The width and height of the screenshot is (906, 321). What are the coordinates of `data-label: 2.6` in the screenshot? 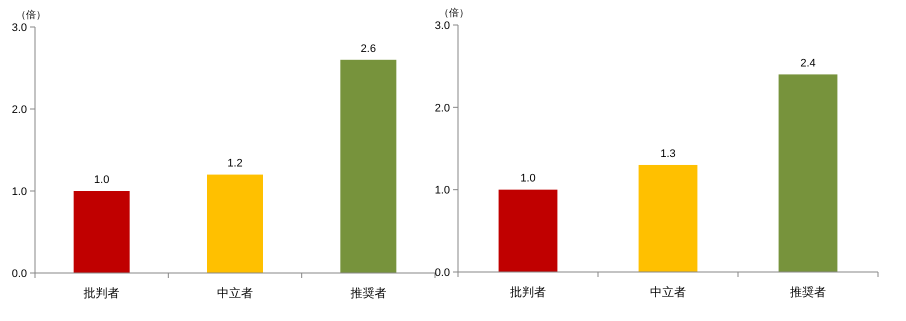 It's located at (368, 48).